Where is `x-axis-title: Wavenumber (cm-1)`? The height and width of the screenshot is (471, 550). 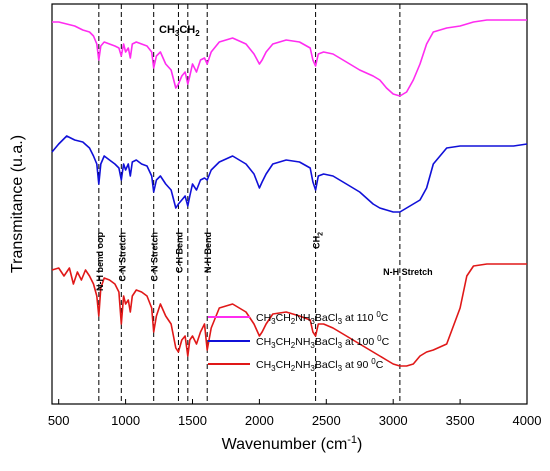
x-axis-title: Wavenumber (cm-1) is located at coordinates (292, 443).